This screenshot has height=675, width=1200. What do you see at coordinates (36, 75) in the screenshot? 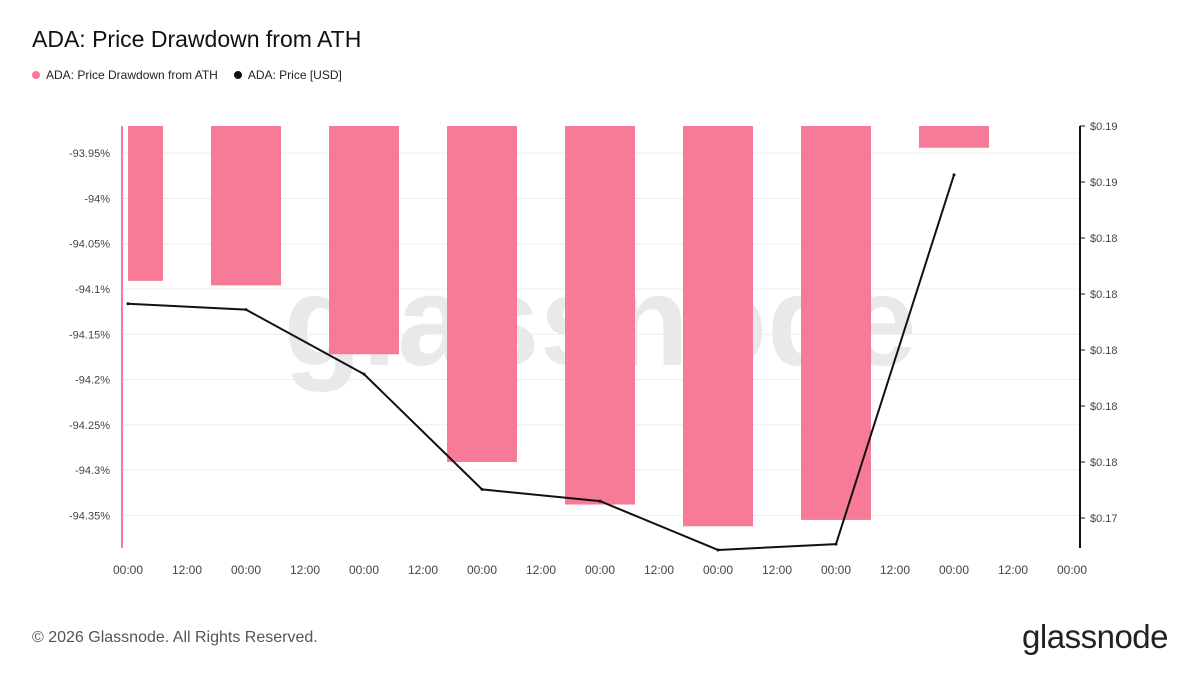
I see `legend-marker-drawdown` at bounding box center [36, 75].